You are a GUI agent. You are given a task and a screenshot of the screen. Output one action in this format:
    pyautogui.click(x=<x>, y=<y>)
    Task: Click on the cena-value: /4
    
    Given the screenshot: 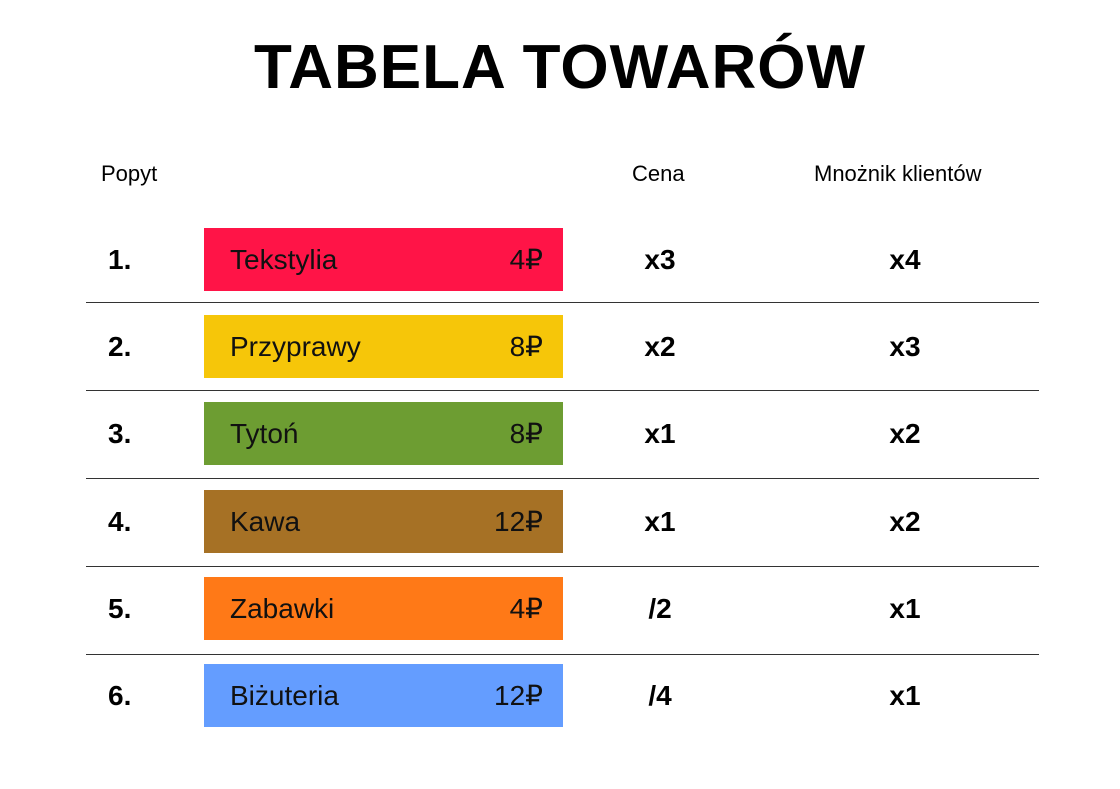 What is the action you would take?
    pyautogui.click(x=660, y=695)
    